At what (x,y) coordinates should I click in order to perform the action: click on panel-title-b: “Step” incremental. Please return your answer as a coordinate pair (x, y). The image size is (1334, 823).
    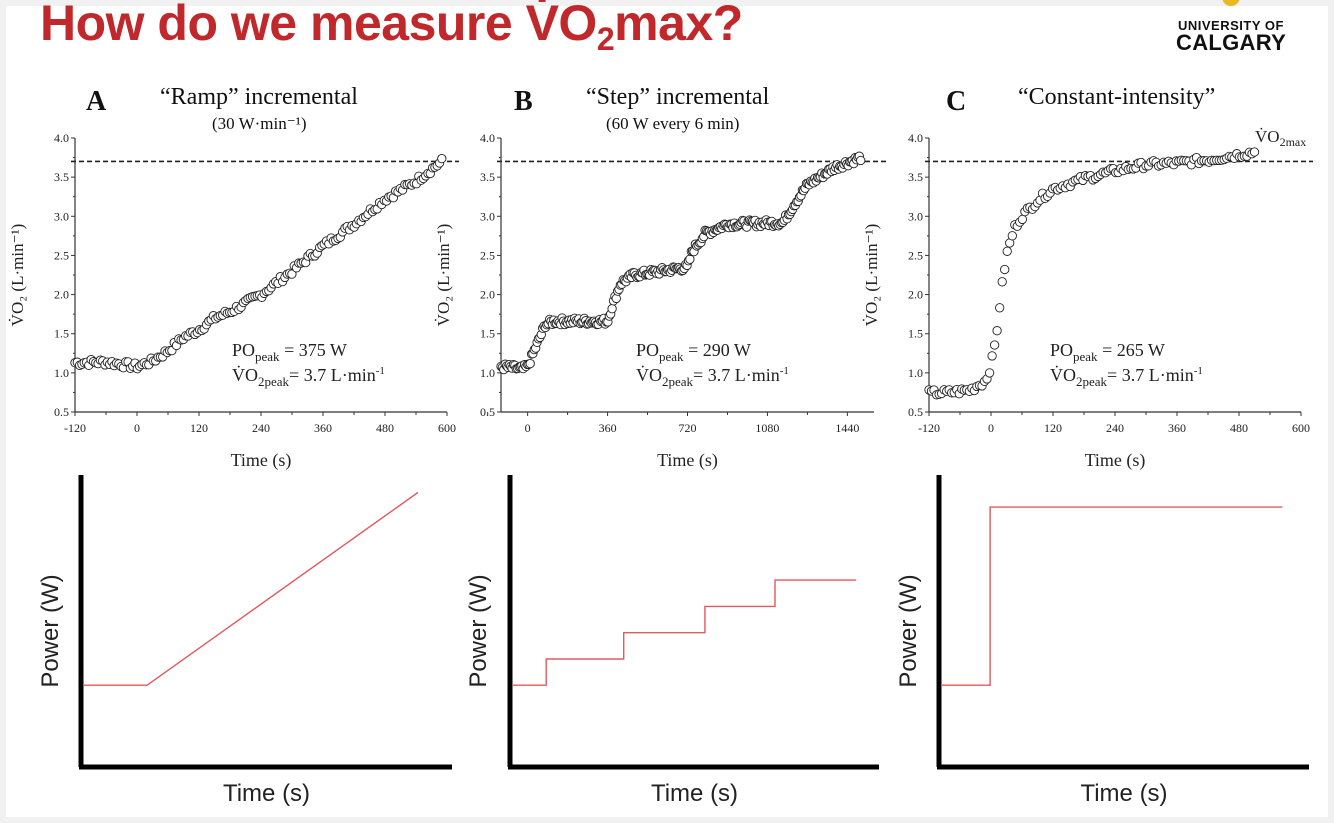
    Looking at the image, I should click on (678, 97).